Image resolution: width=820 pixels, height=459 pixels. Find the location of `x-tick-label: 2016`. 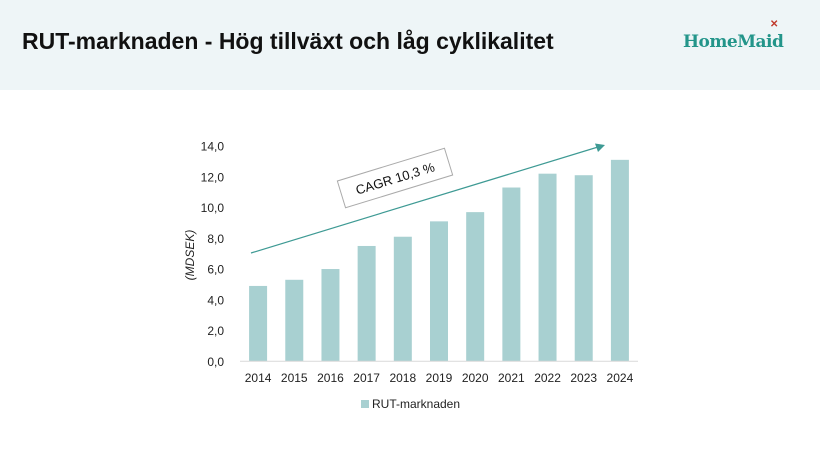

x-tick-label: 2016 is located at coordinates (330, 378).